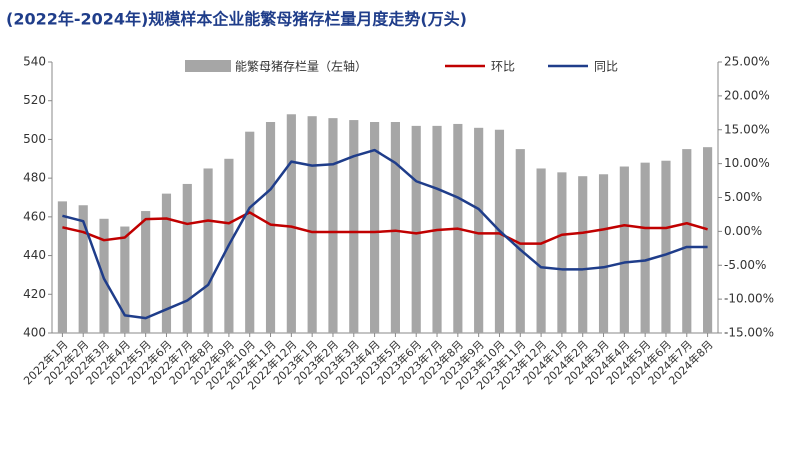  Describe the element at coordinates (34, 62) in the screenshot. I see `y-tick-label: 540` at that location.